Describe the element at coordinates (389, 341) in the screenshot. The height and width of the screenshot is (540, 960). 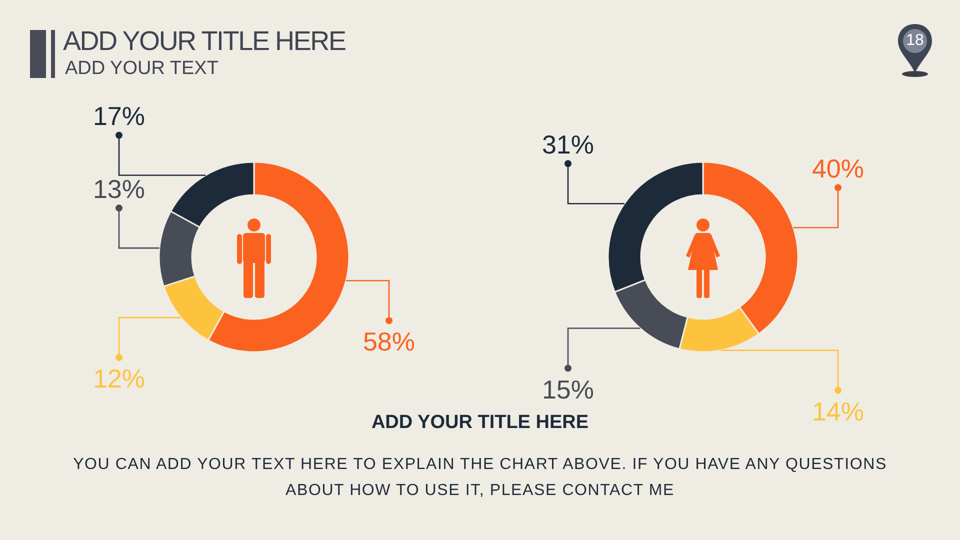
I see `data-label: 58%` at that location.